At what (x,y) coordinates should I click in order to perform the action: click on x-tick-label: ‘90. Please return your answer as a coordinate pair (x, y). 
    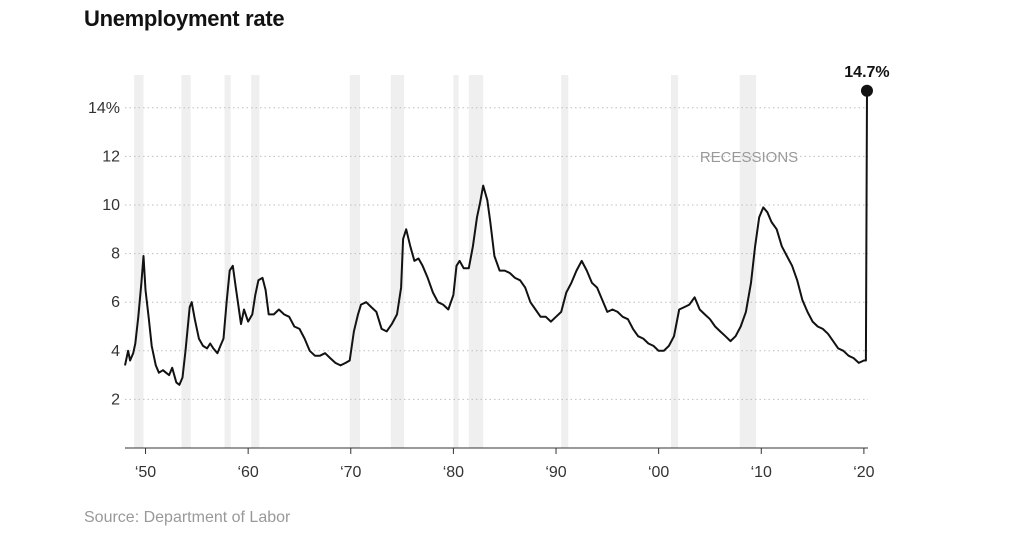
    Looking at the image, I should click on (555, 472).